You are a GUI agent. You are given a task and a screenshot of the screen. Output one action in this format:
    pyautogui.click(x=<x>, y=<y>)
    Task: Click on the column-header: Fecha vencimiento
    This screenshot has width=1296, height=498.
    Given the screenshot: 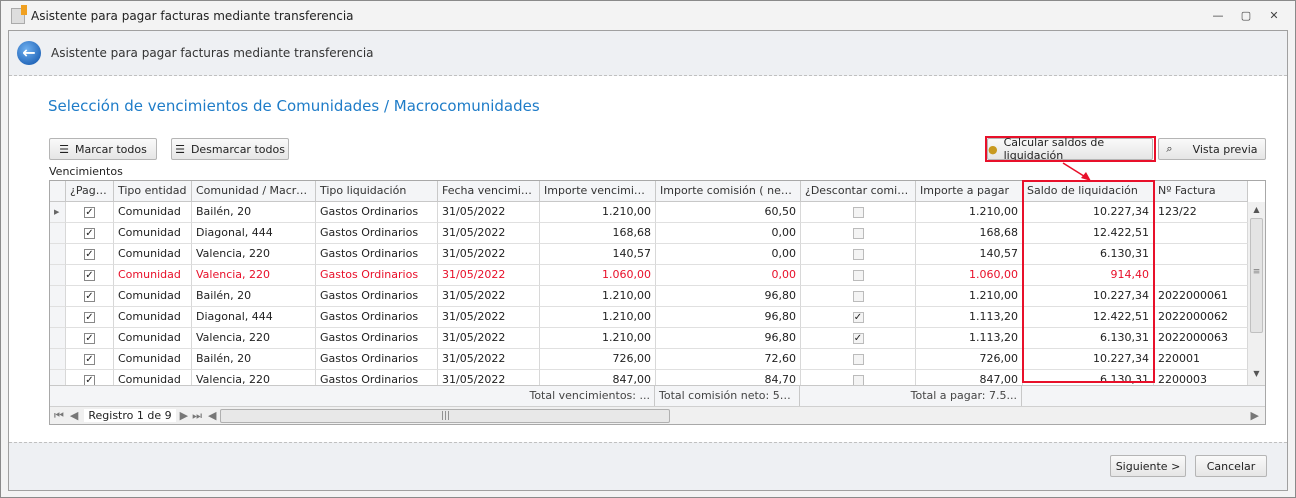 What is the action you would take?
    pyautogui.click(x=489, y=191)
    